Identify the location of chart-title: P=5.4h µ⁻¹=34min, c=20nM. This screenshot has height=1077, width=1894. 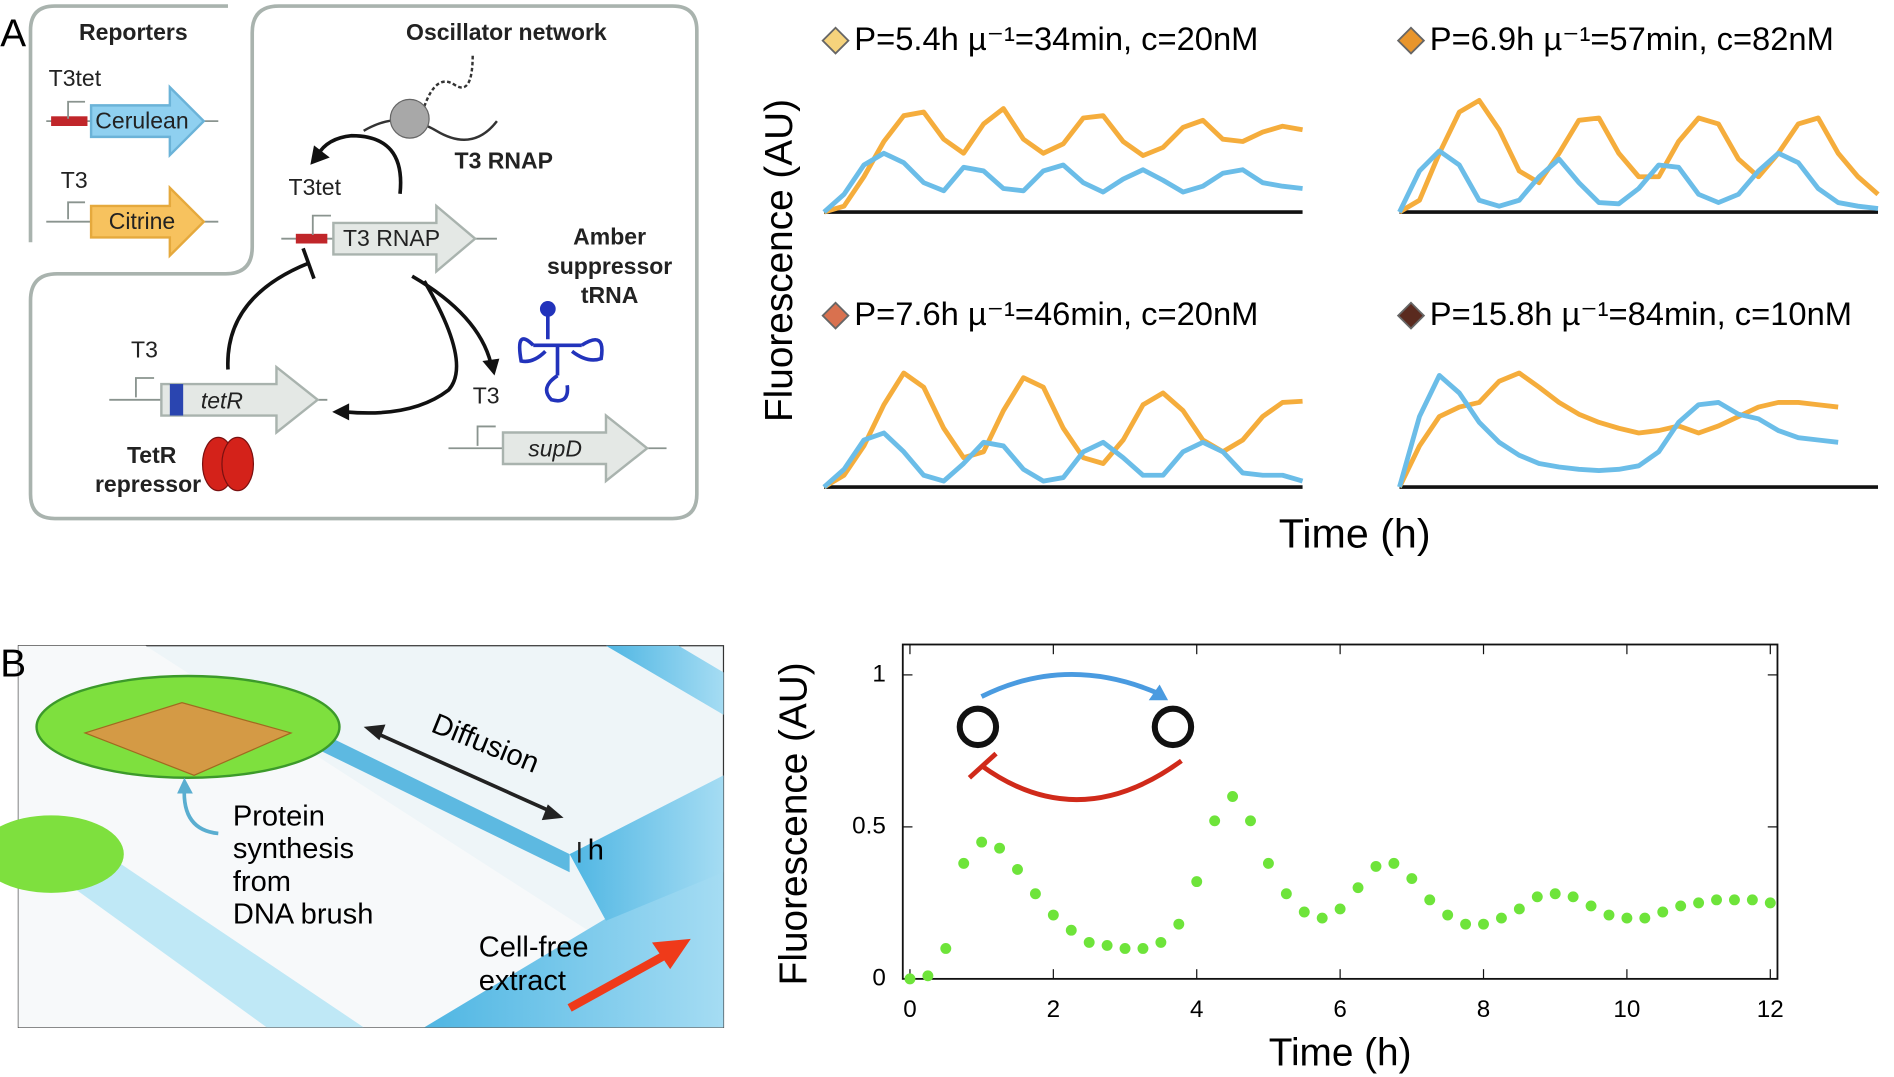
(1056, 38).